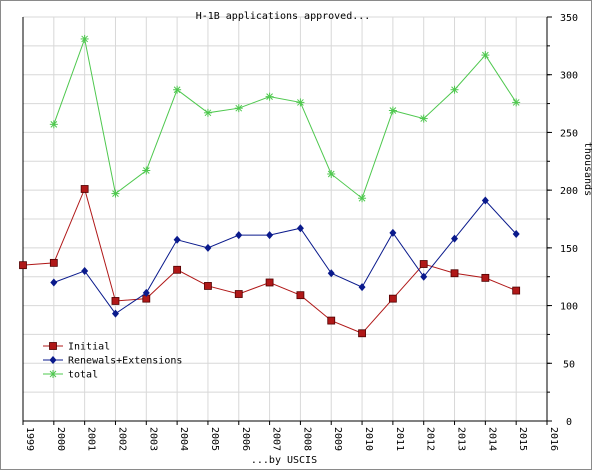 This screenshot has width=592, height=471. I want to click on y-tick-label: 50, so click(569, 364).